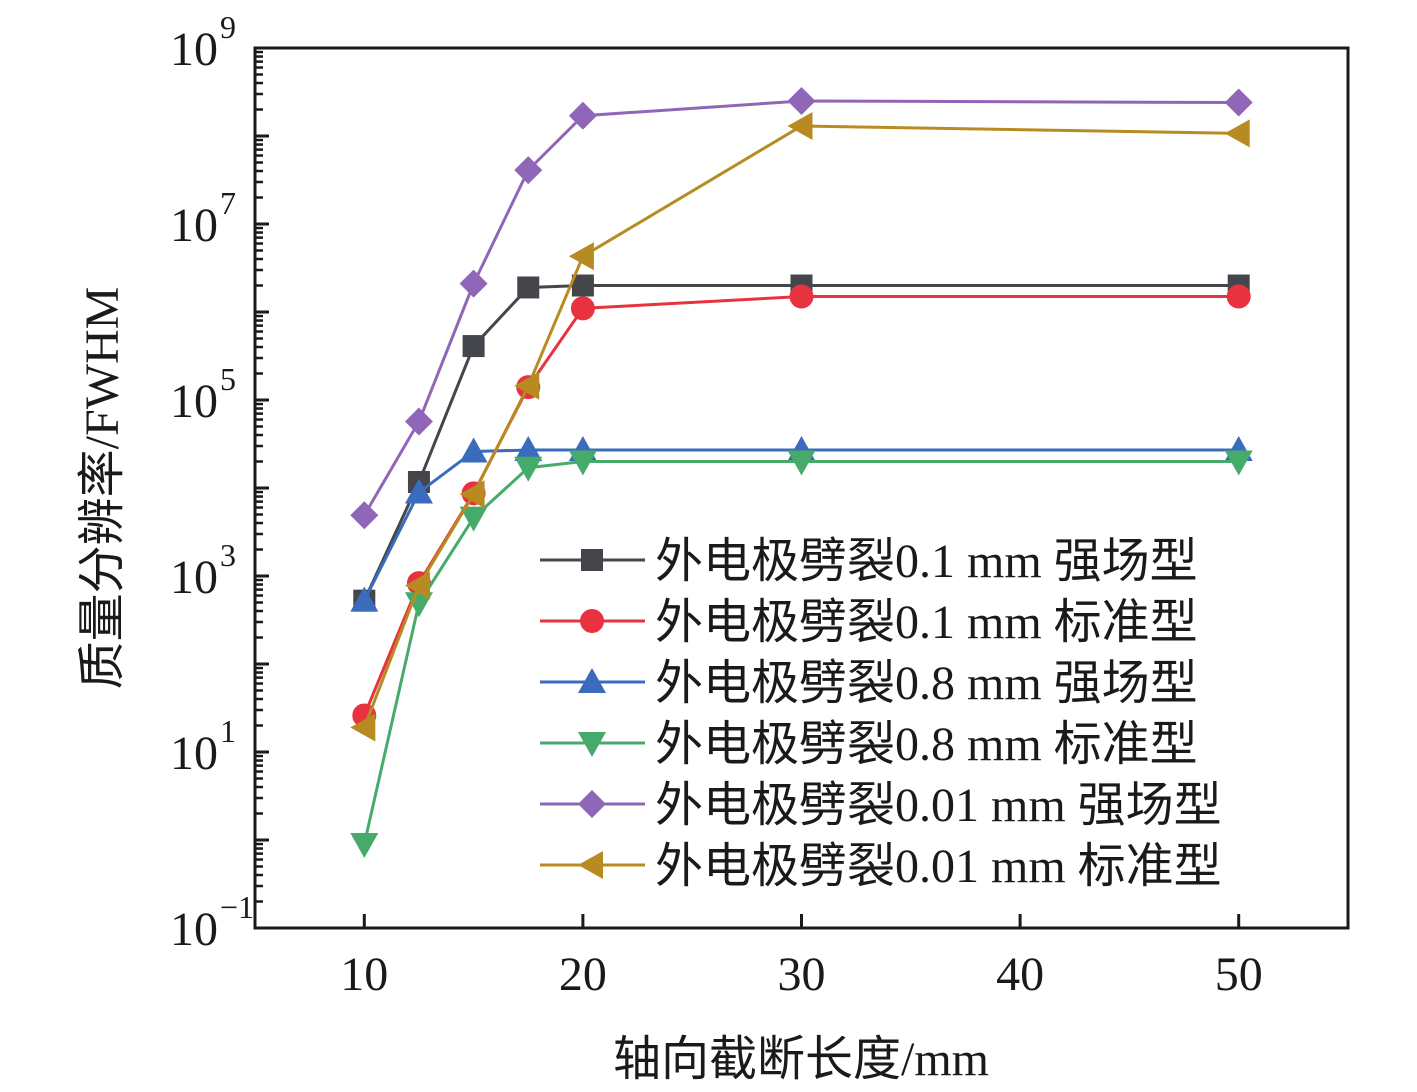  I want to click on x-tick-label: 40, so click(1020, 974).